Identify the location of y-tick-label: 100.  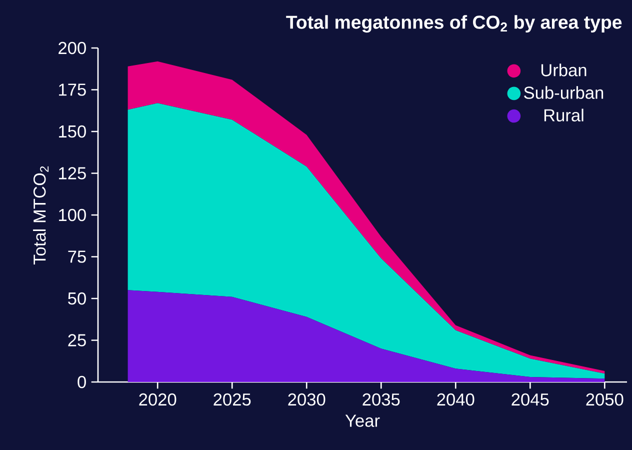
(72, 215).